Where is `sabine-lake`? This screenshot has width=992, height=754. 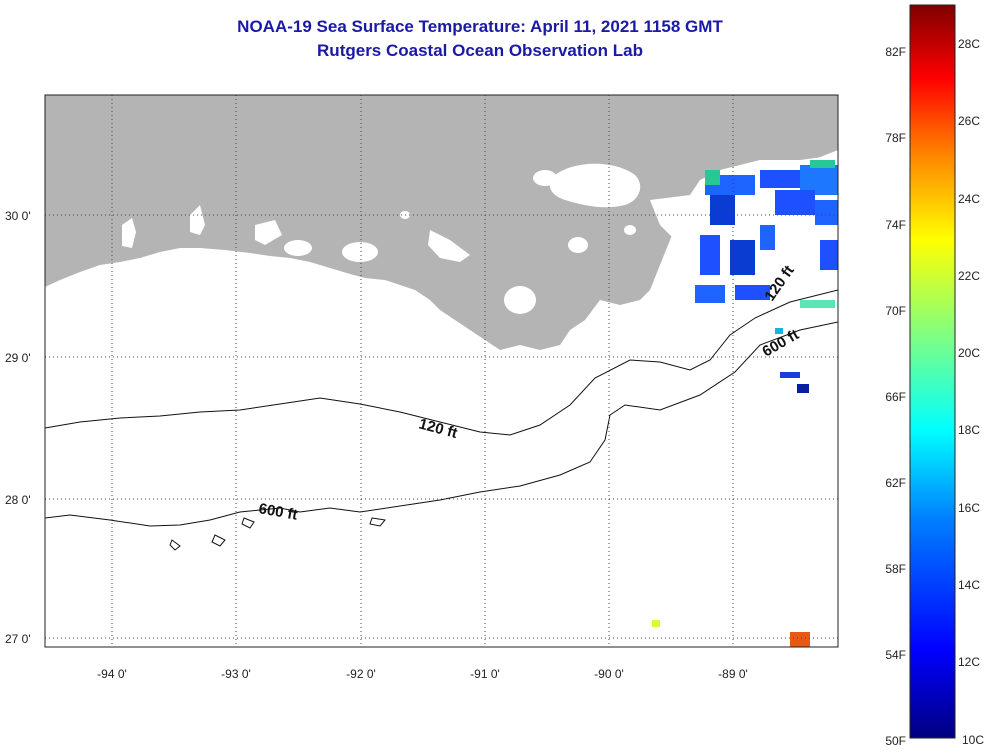 sabine-lake is located at coordinates (197, 220).